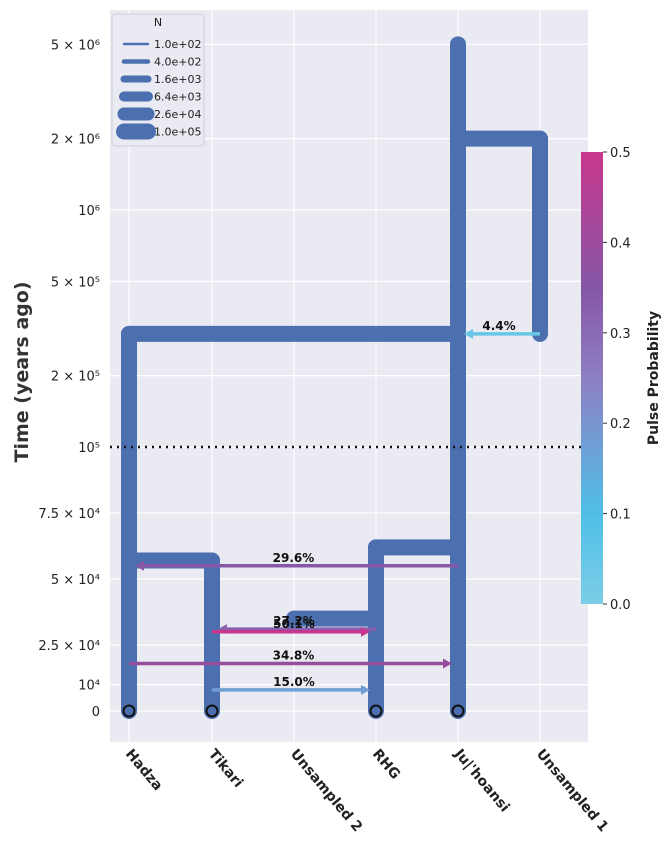 The image size is (666, 858). Describe the element at coordinates (177, 44) in the screenshot. I see `legend-entry-label: 1.0e+02` at that location.